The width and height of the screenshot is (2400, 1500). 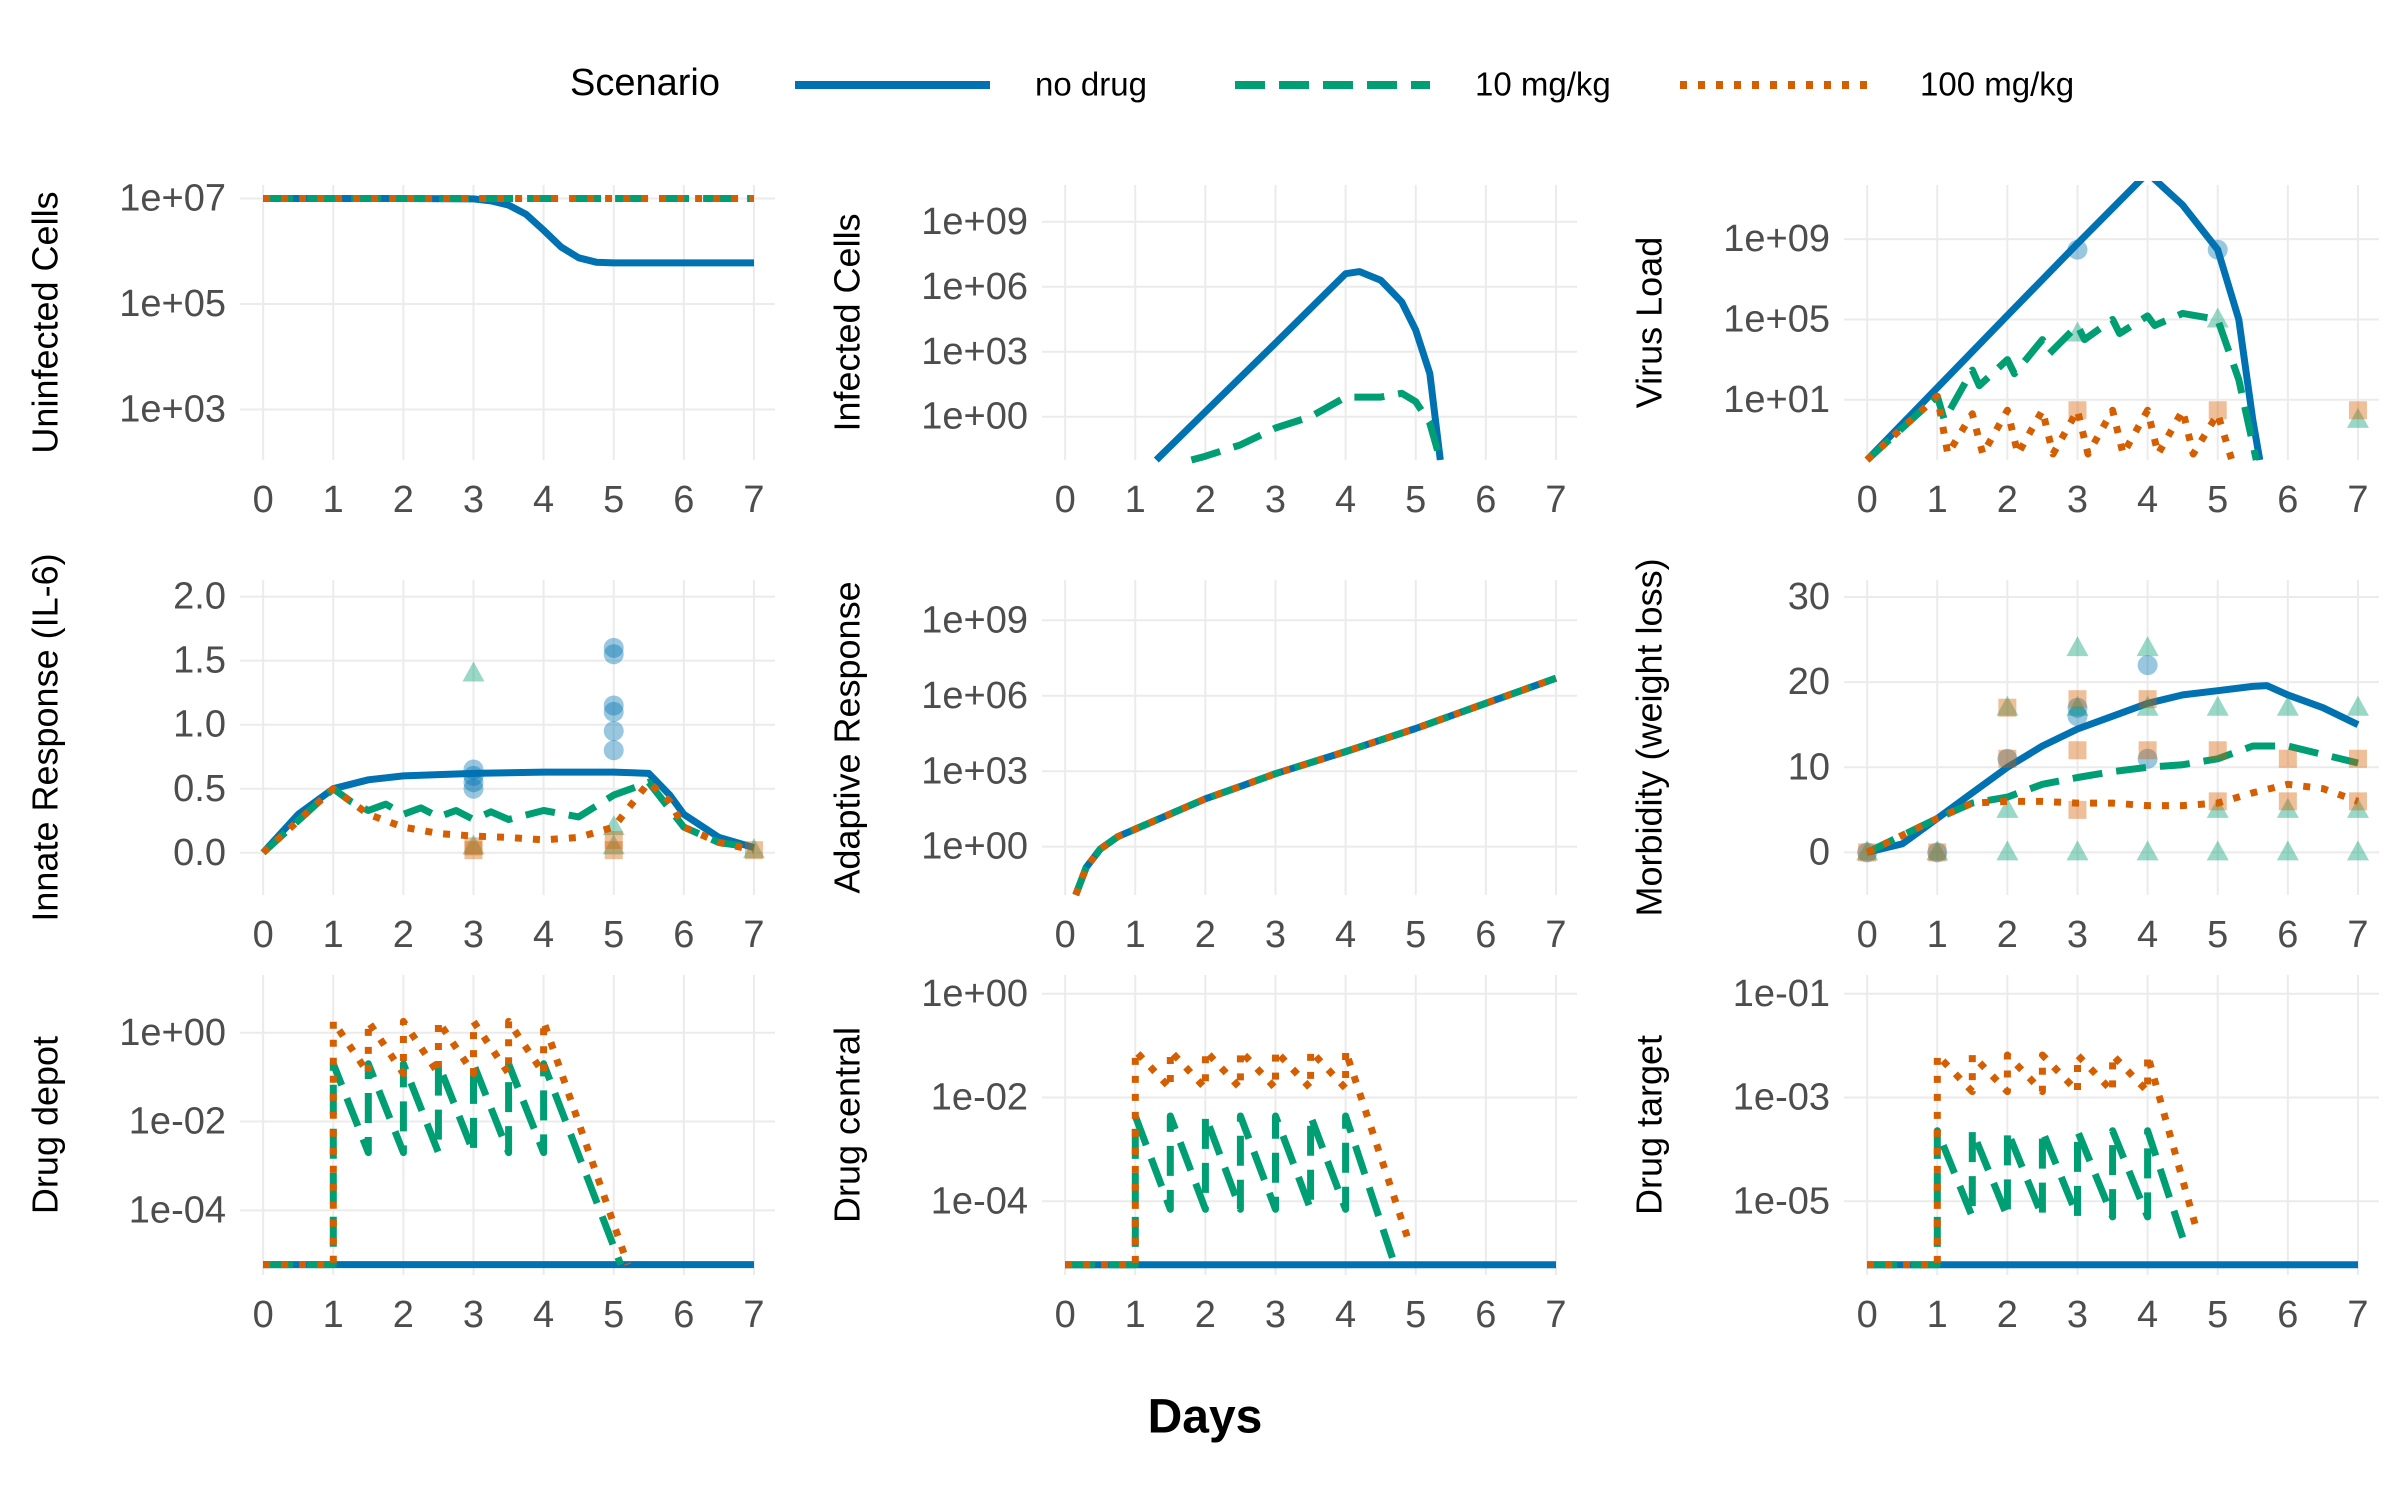 I want to click on legend-label: 10 mg/kg, so click(x=1543, y=84).